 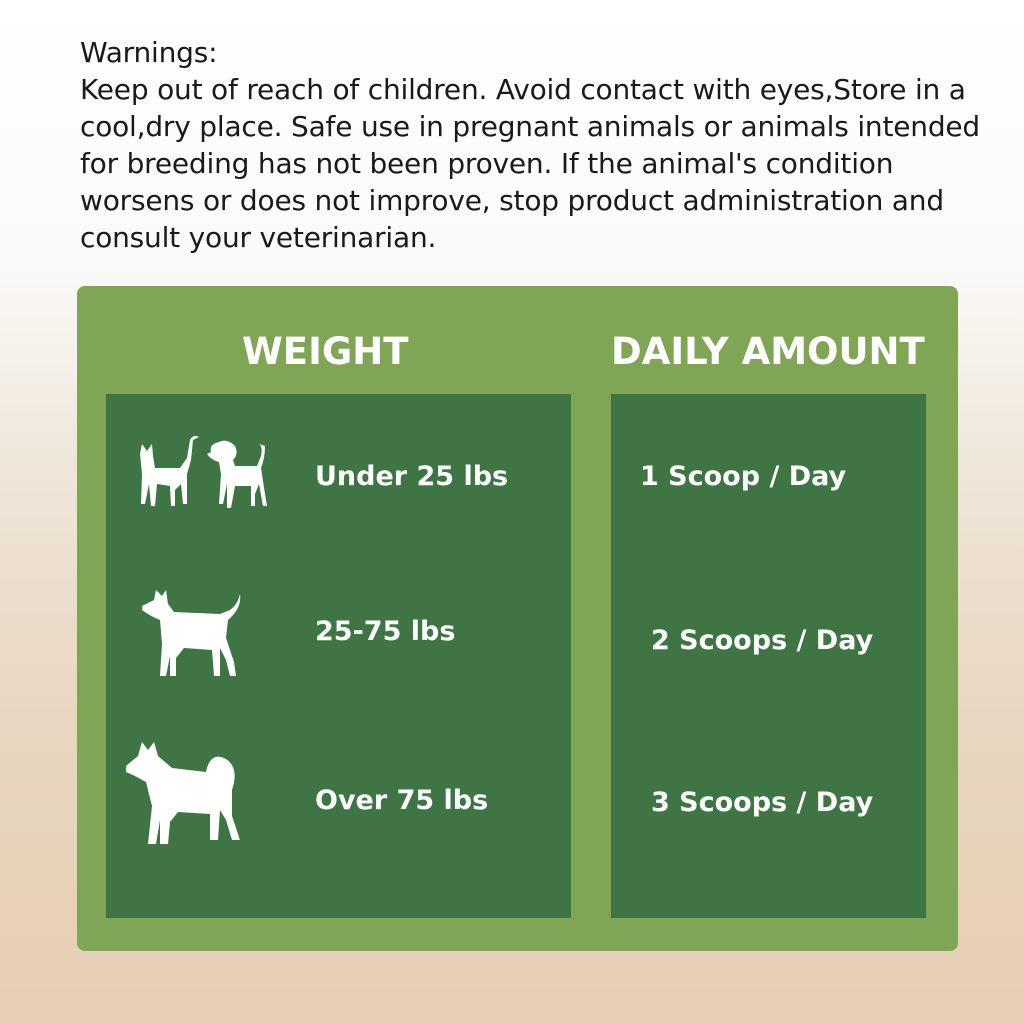 I want to click on weight-header: WEIGHT, so click(x=325, y=351).